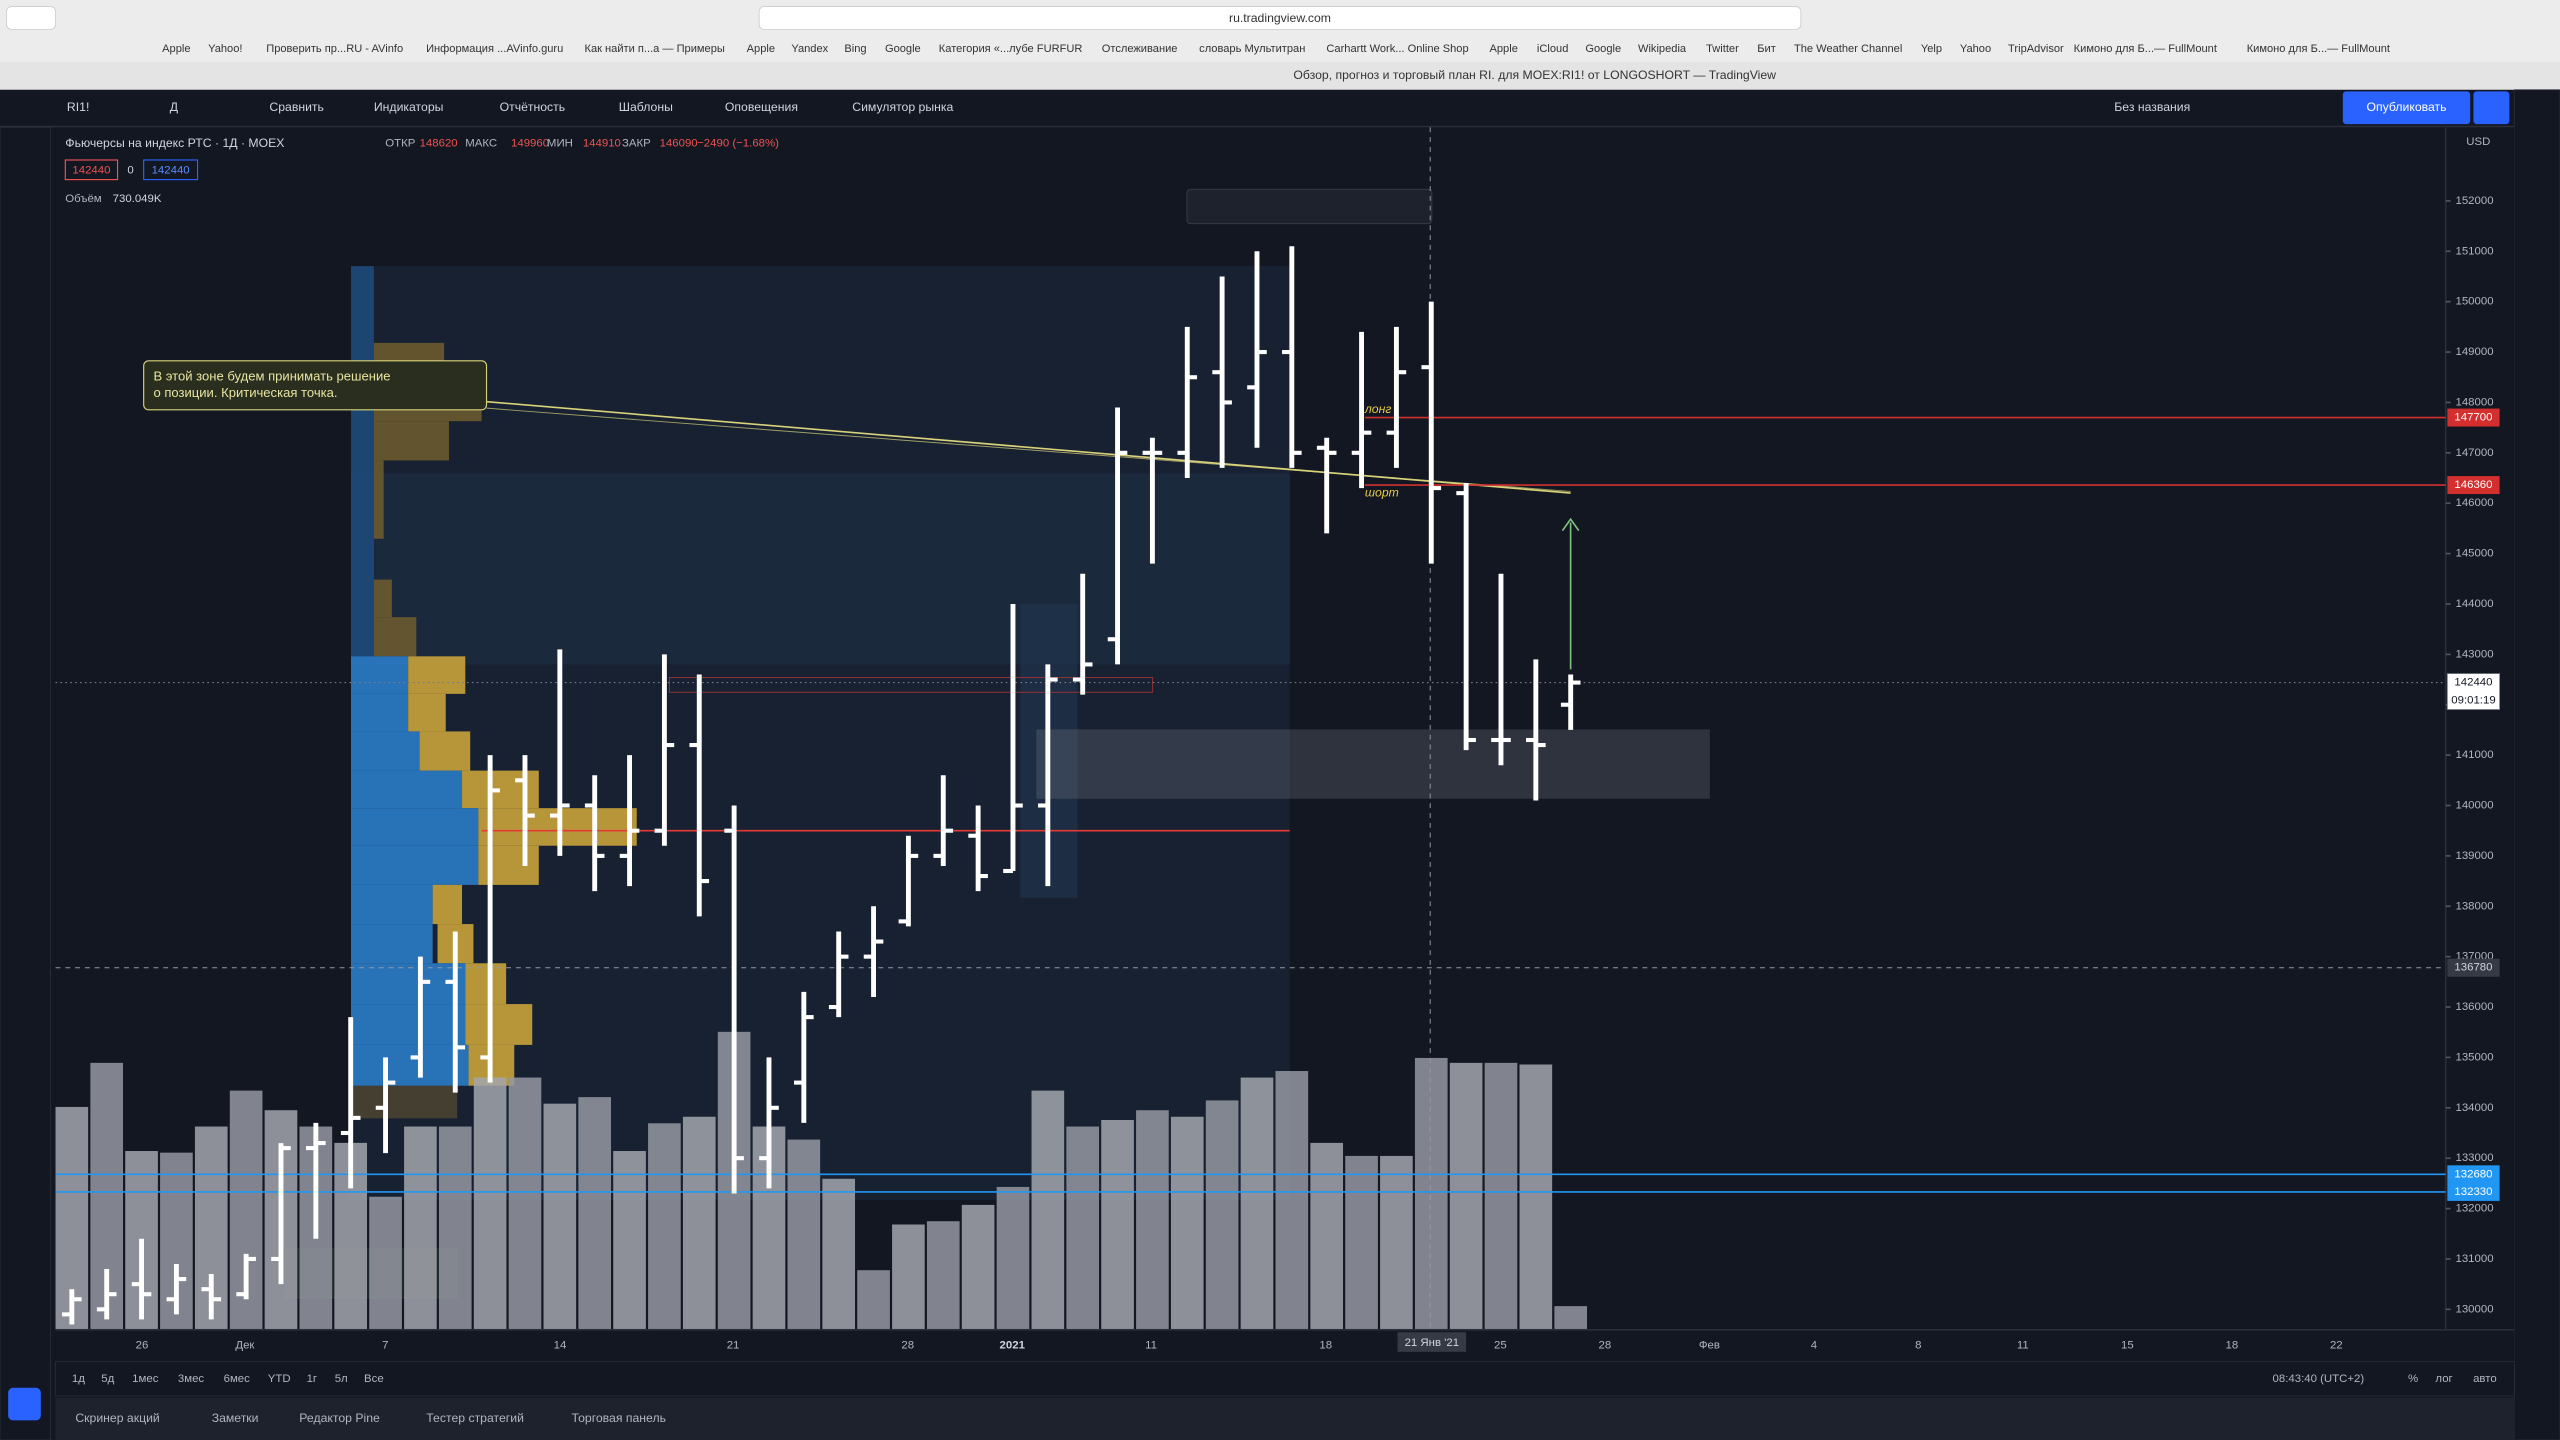 This screenshot has height=1440, width=2560. Describe the element at coordinates (2480, 728) in the screenshot. I see `price-axis` at that location.